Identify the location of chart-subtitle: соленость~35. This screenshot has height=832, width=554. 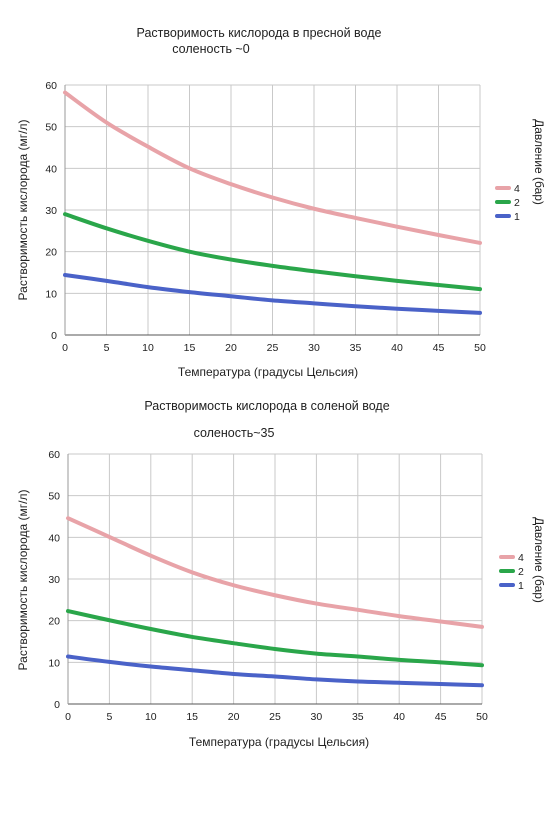
(234, 433).